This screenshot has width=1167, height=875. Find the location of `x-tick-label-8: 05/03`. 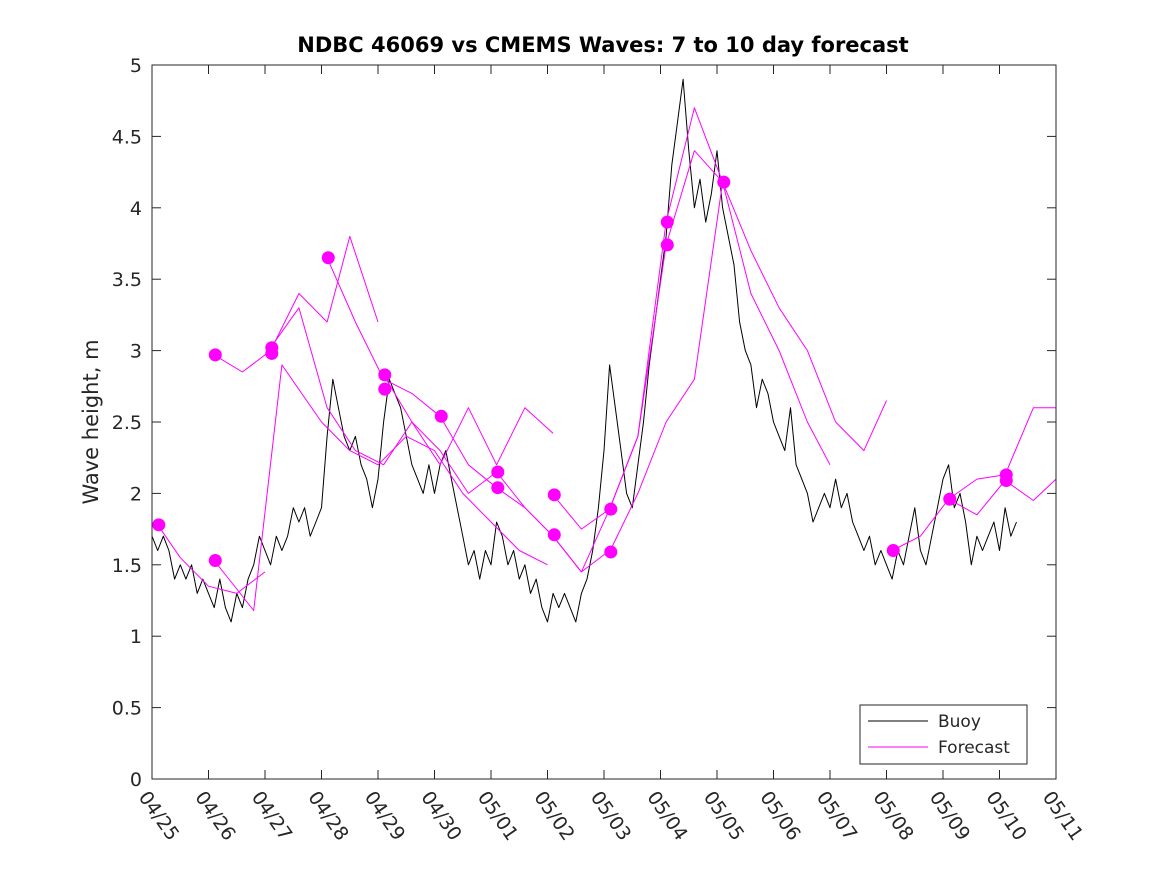

x-tick-label-8: 05/03 is located at coordinates (610, 815).